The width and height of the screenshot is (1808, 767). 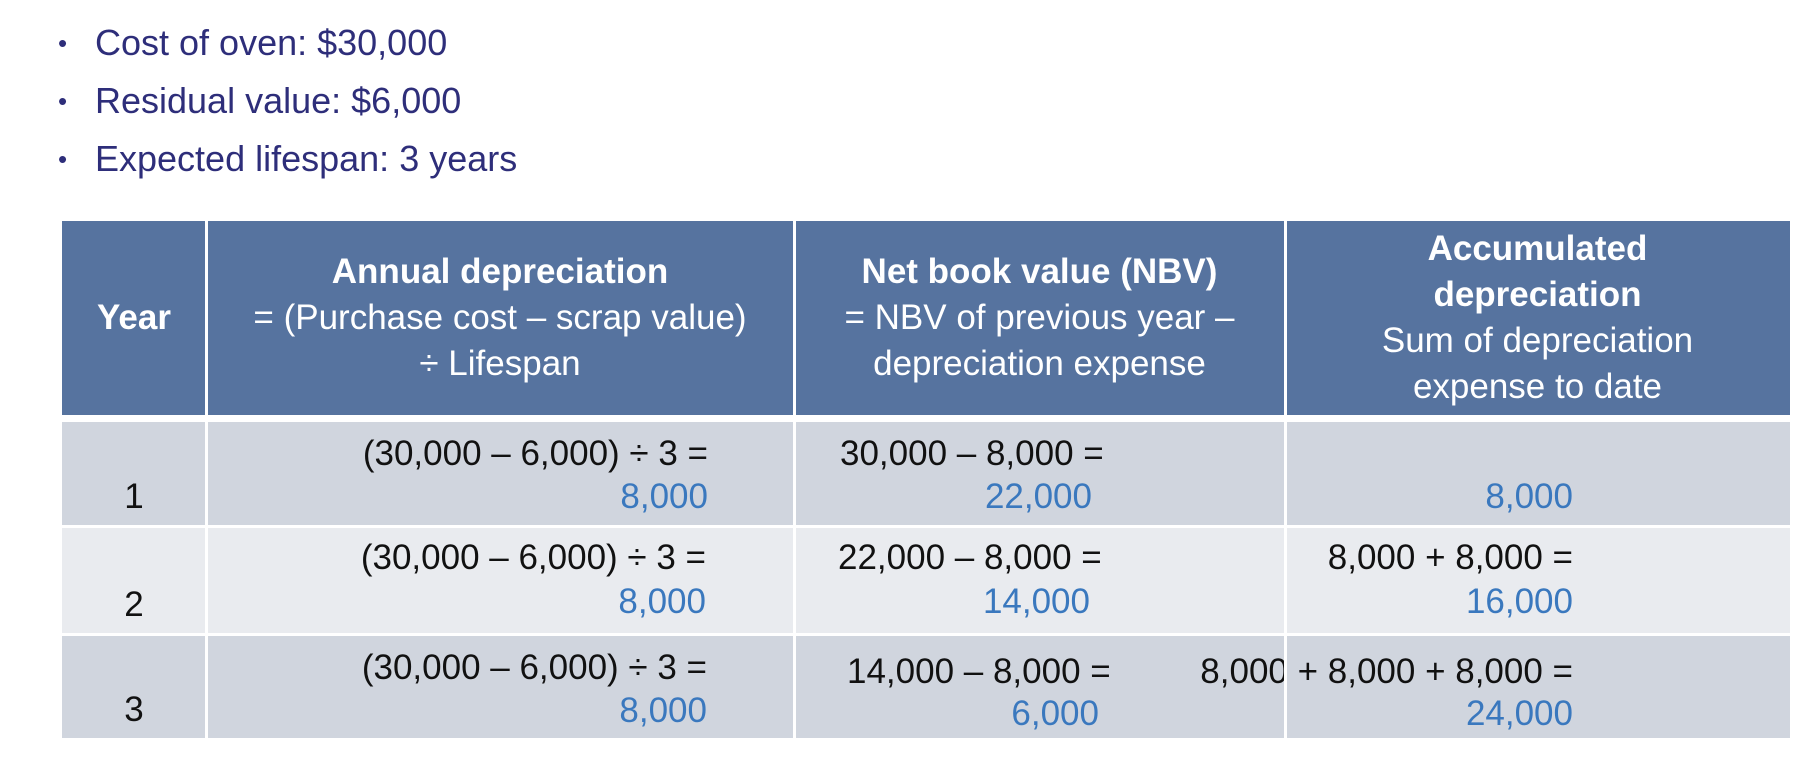 I want to click on bullet-cost: • Cost of oven: $30,000, so click(x=286, y=43).